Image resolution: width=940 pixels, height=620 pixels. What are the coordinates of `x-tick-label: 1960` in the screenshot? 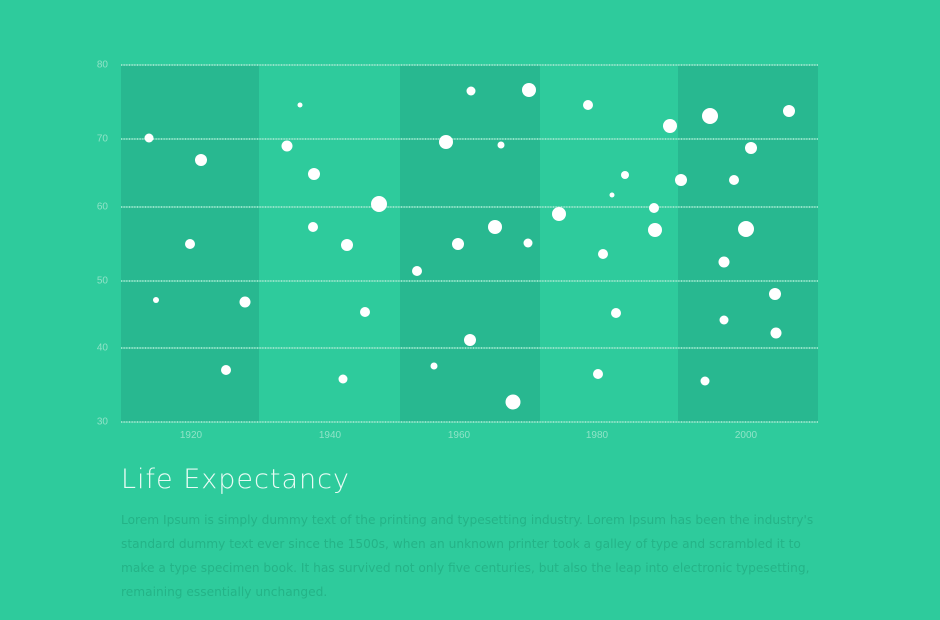 It's located at (459, 435).